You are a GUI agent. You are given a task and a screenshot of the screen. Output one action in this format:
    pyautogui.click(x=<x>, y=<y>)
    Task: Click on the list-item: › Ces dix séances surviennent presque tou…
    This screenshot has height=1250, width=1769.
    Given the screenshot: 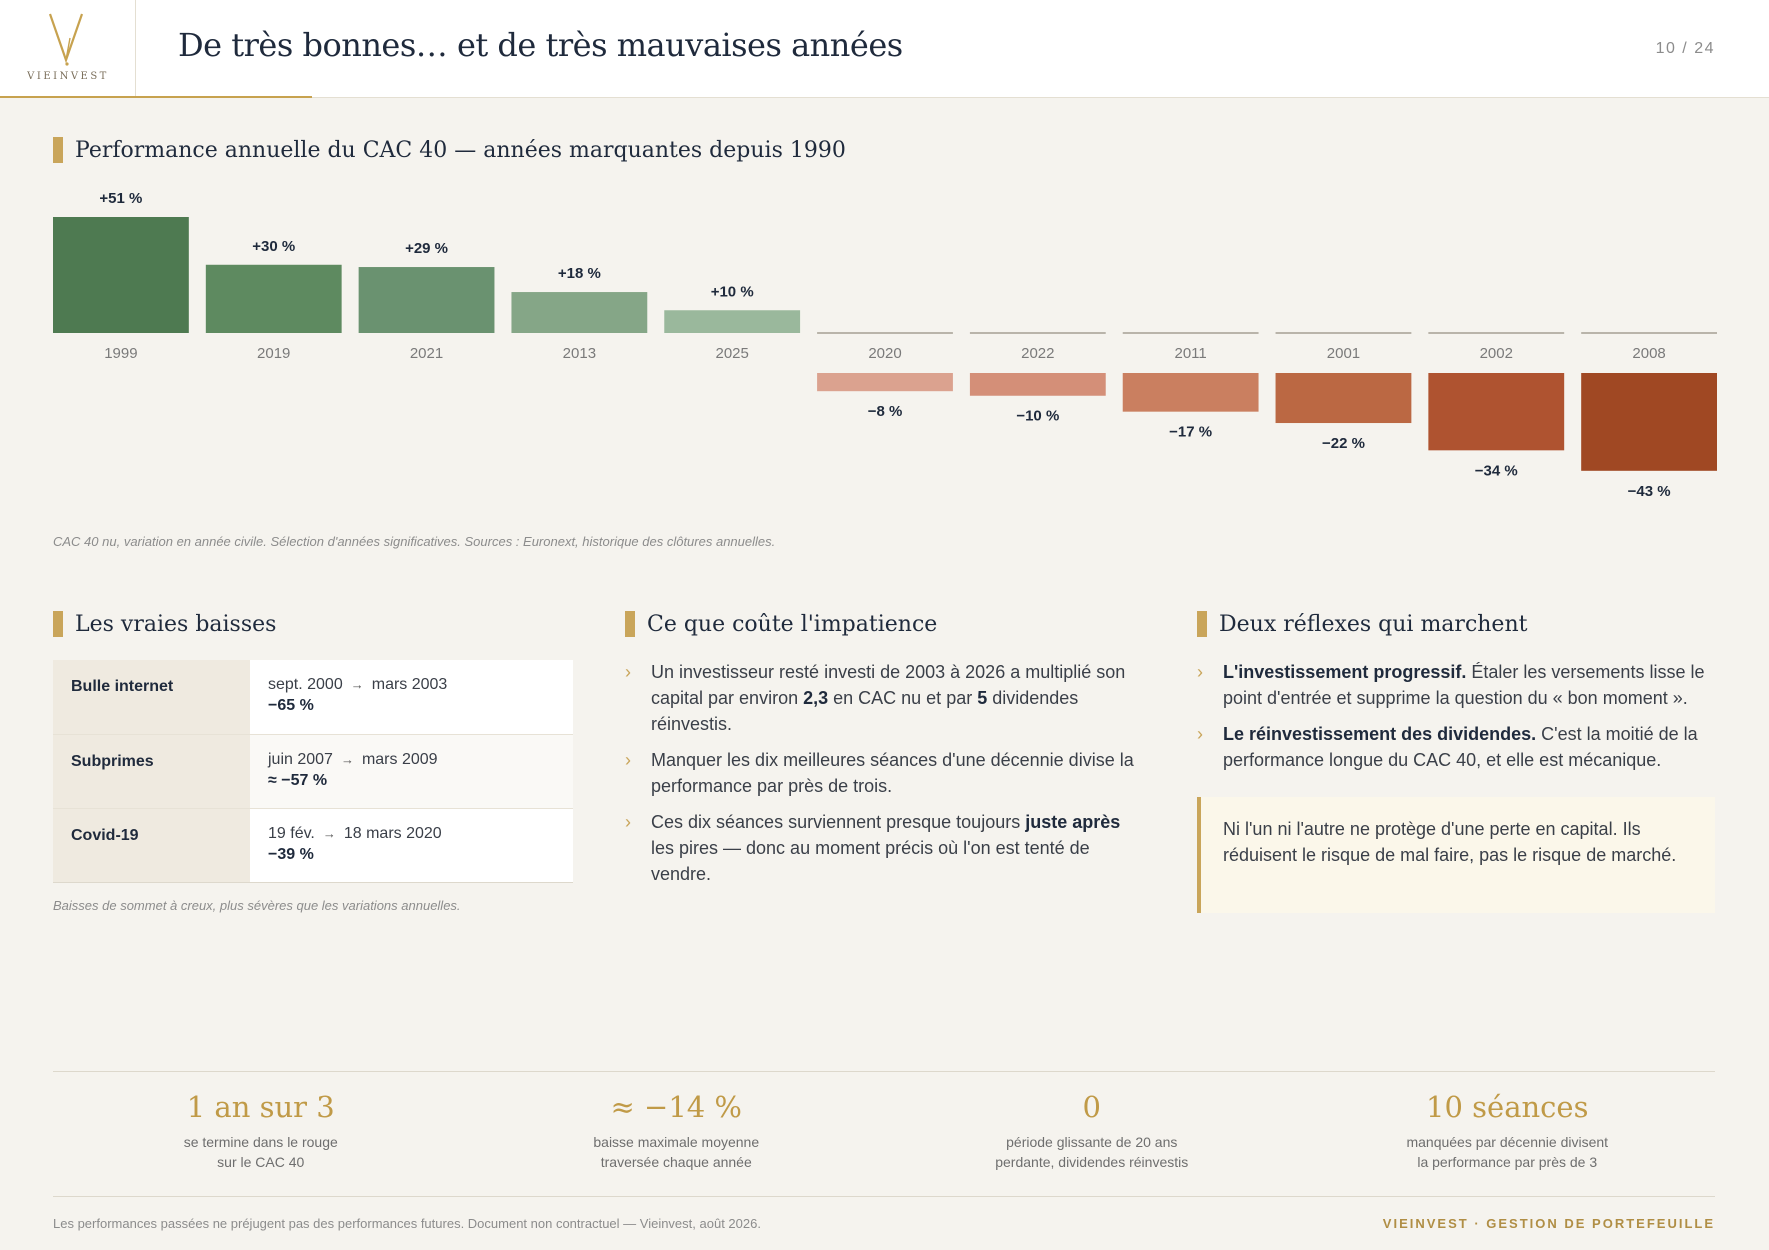 What is the action you would take?
    pyautogui.click(x=885, y=848)
    